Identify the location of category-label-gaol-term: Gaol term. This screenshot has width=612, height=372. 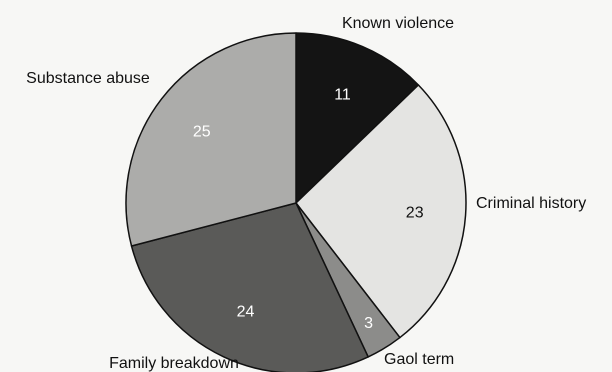
(419, 359).